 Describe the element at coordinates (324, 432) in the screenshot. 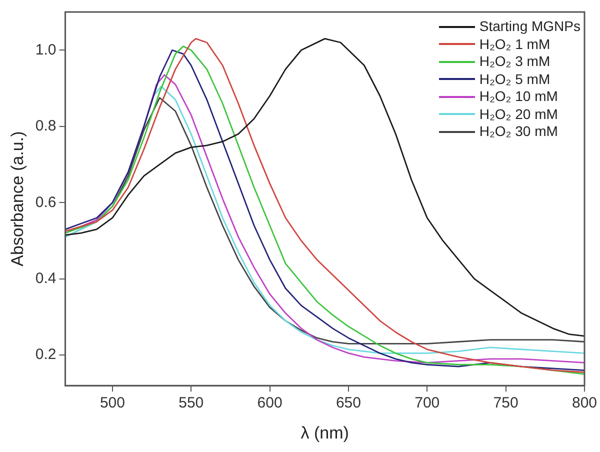

I see `x-axis-title: λ (nm)` at that location.